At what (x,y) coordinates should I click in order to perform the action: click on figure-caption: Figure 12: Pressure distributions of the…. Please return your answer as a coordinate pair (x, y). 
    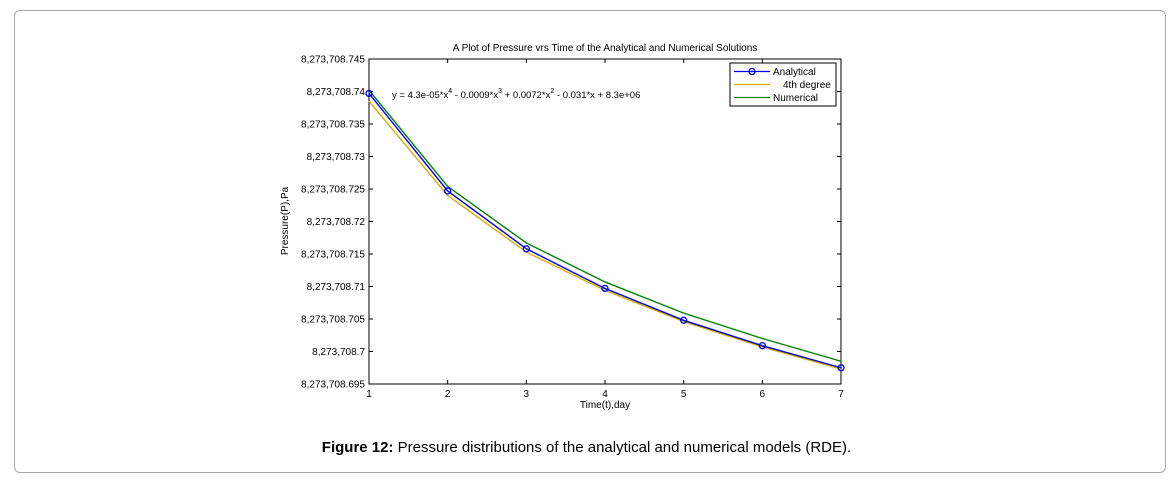
    Looking at the image, I should click on (586, 447).